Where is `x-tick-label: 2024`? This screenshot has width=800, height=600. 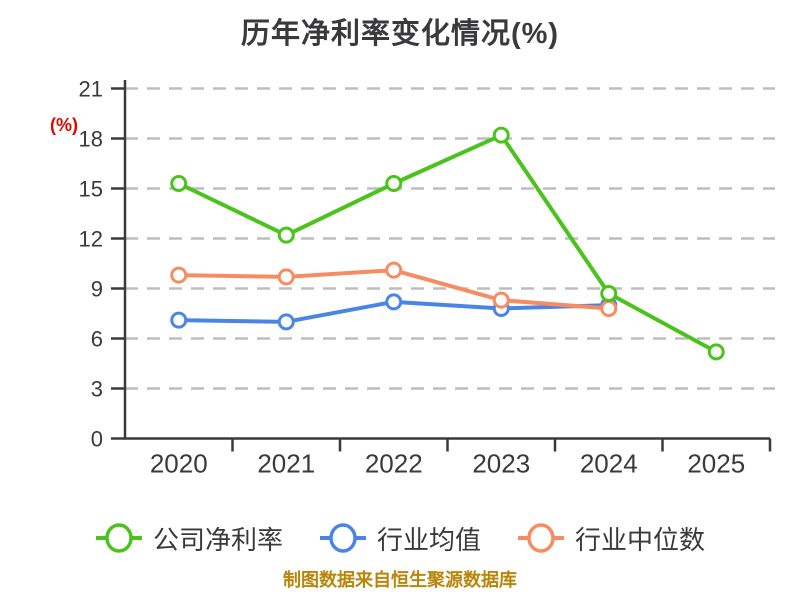
x-tick-label: 2024 is located at coordinates (609, 464).